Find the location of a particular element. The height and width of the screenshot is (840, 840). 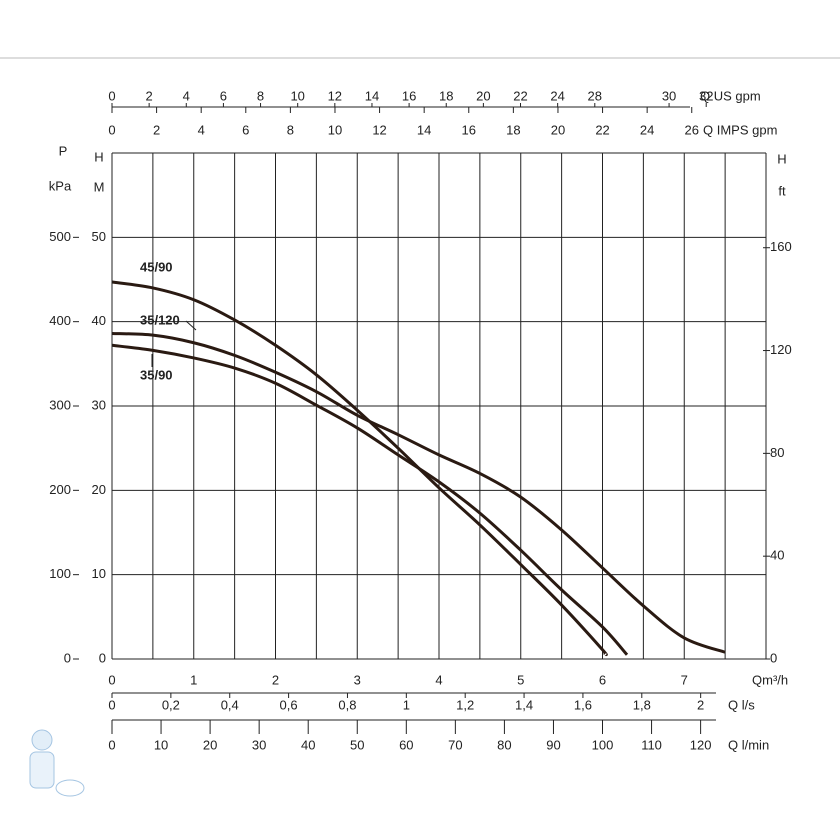

bottom-tick-label: 80 is located at coordinates (504, 744).